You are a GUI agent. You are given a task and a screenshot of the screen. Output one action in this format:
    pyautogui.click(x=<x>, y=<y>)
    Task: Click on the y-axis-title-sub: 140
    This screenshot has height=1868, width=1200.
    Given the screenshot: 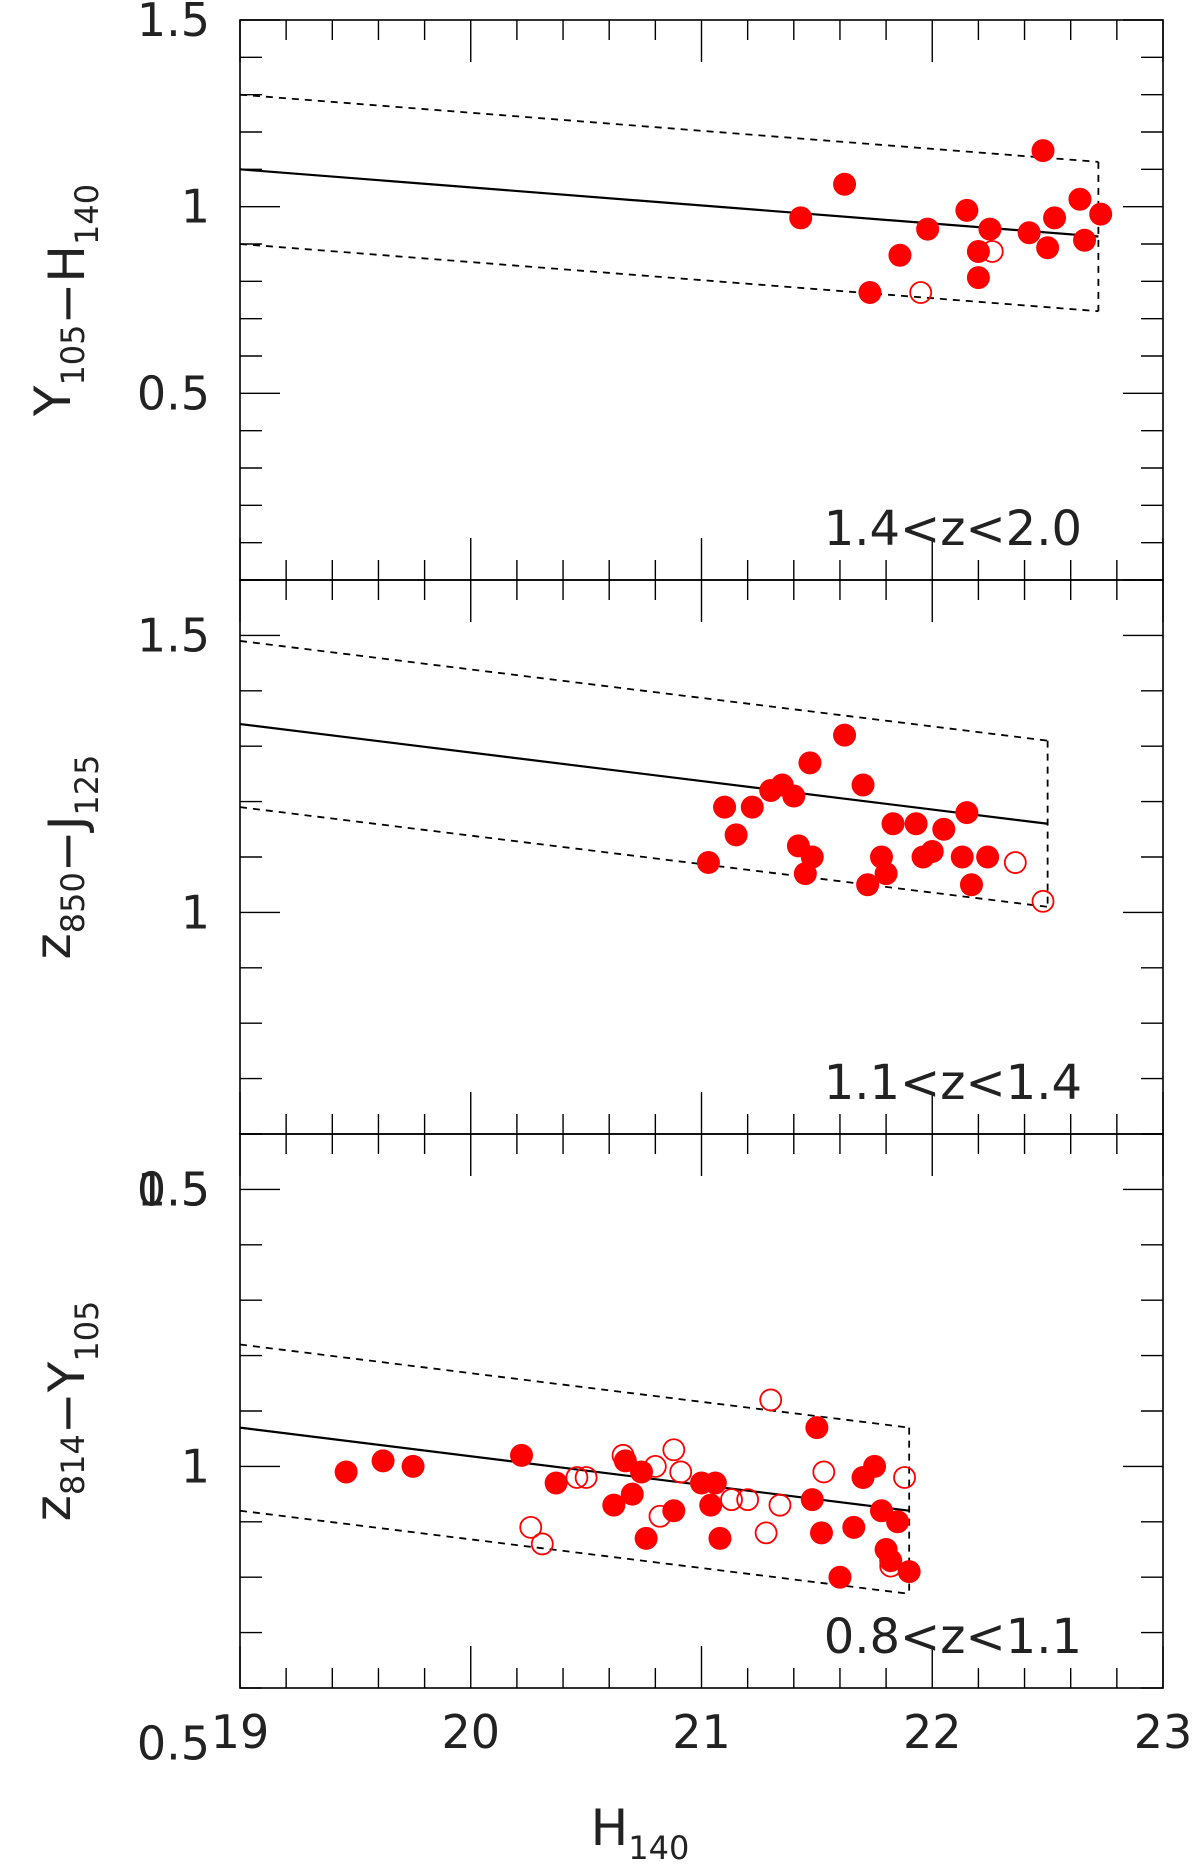 What is the action you would take?
    pyautogui.click(x=87, y=214)
    